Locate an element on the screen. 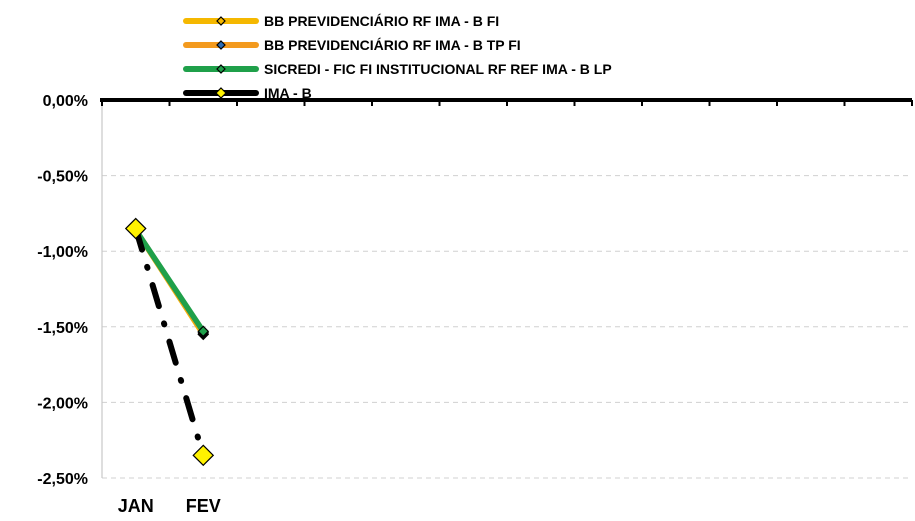 The width and height of the screenshot is (915, 521). y-tick-labels: 0,00% -0,50% -1,00% -1,50% -2,00% -2,50% is located at coordinates (62, 290).